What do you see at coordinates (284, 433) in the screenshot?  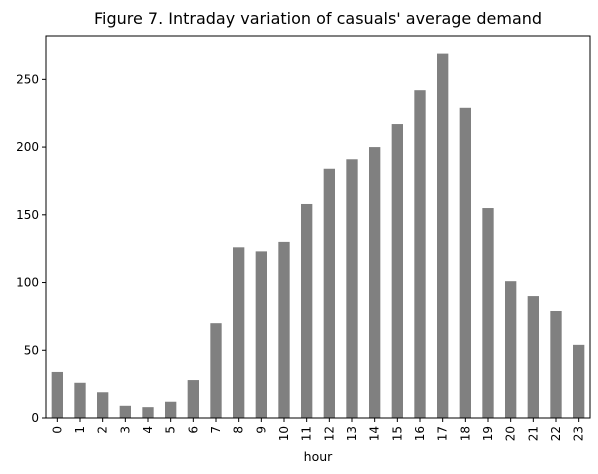 I see `x-tick-label: 10` at bounding box center [284, 433].